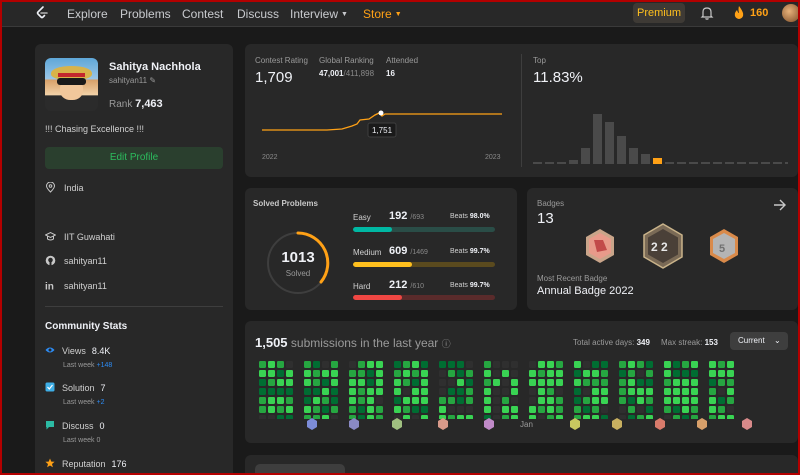  I want to click on nav-interview: Interview ▼, so click(319, 14).